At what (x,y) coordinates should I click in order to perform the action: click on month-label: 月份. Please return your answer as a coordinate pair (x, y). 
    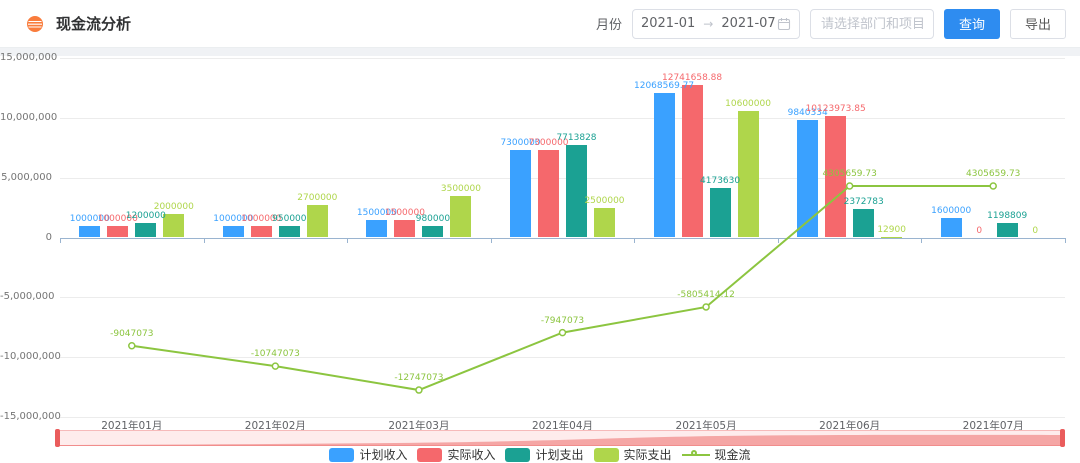
    Looking at the image, I should click on (608, 25).